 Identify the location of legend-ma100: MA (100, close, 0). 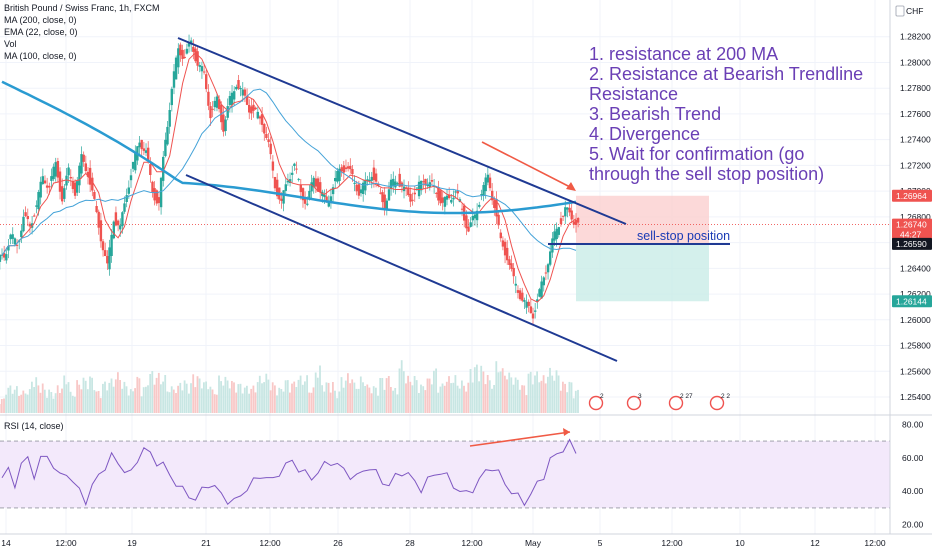
(40, 56).